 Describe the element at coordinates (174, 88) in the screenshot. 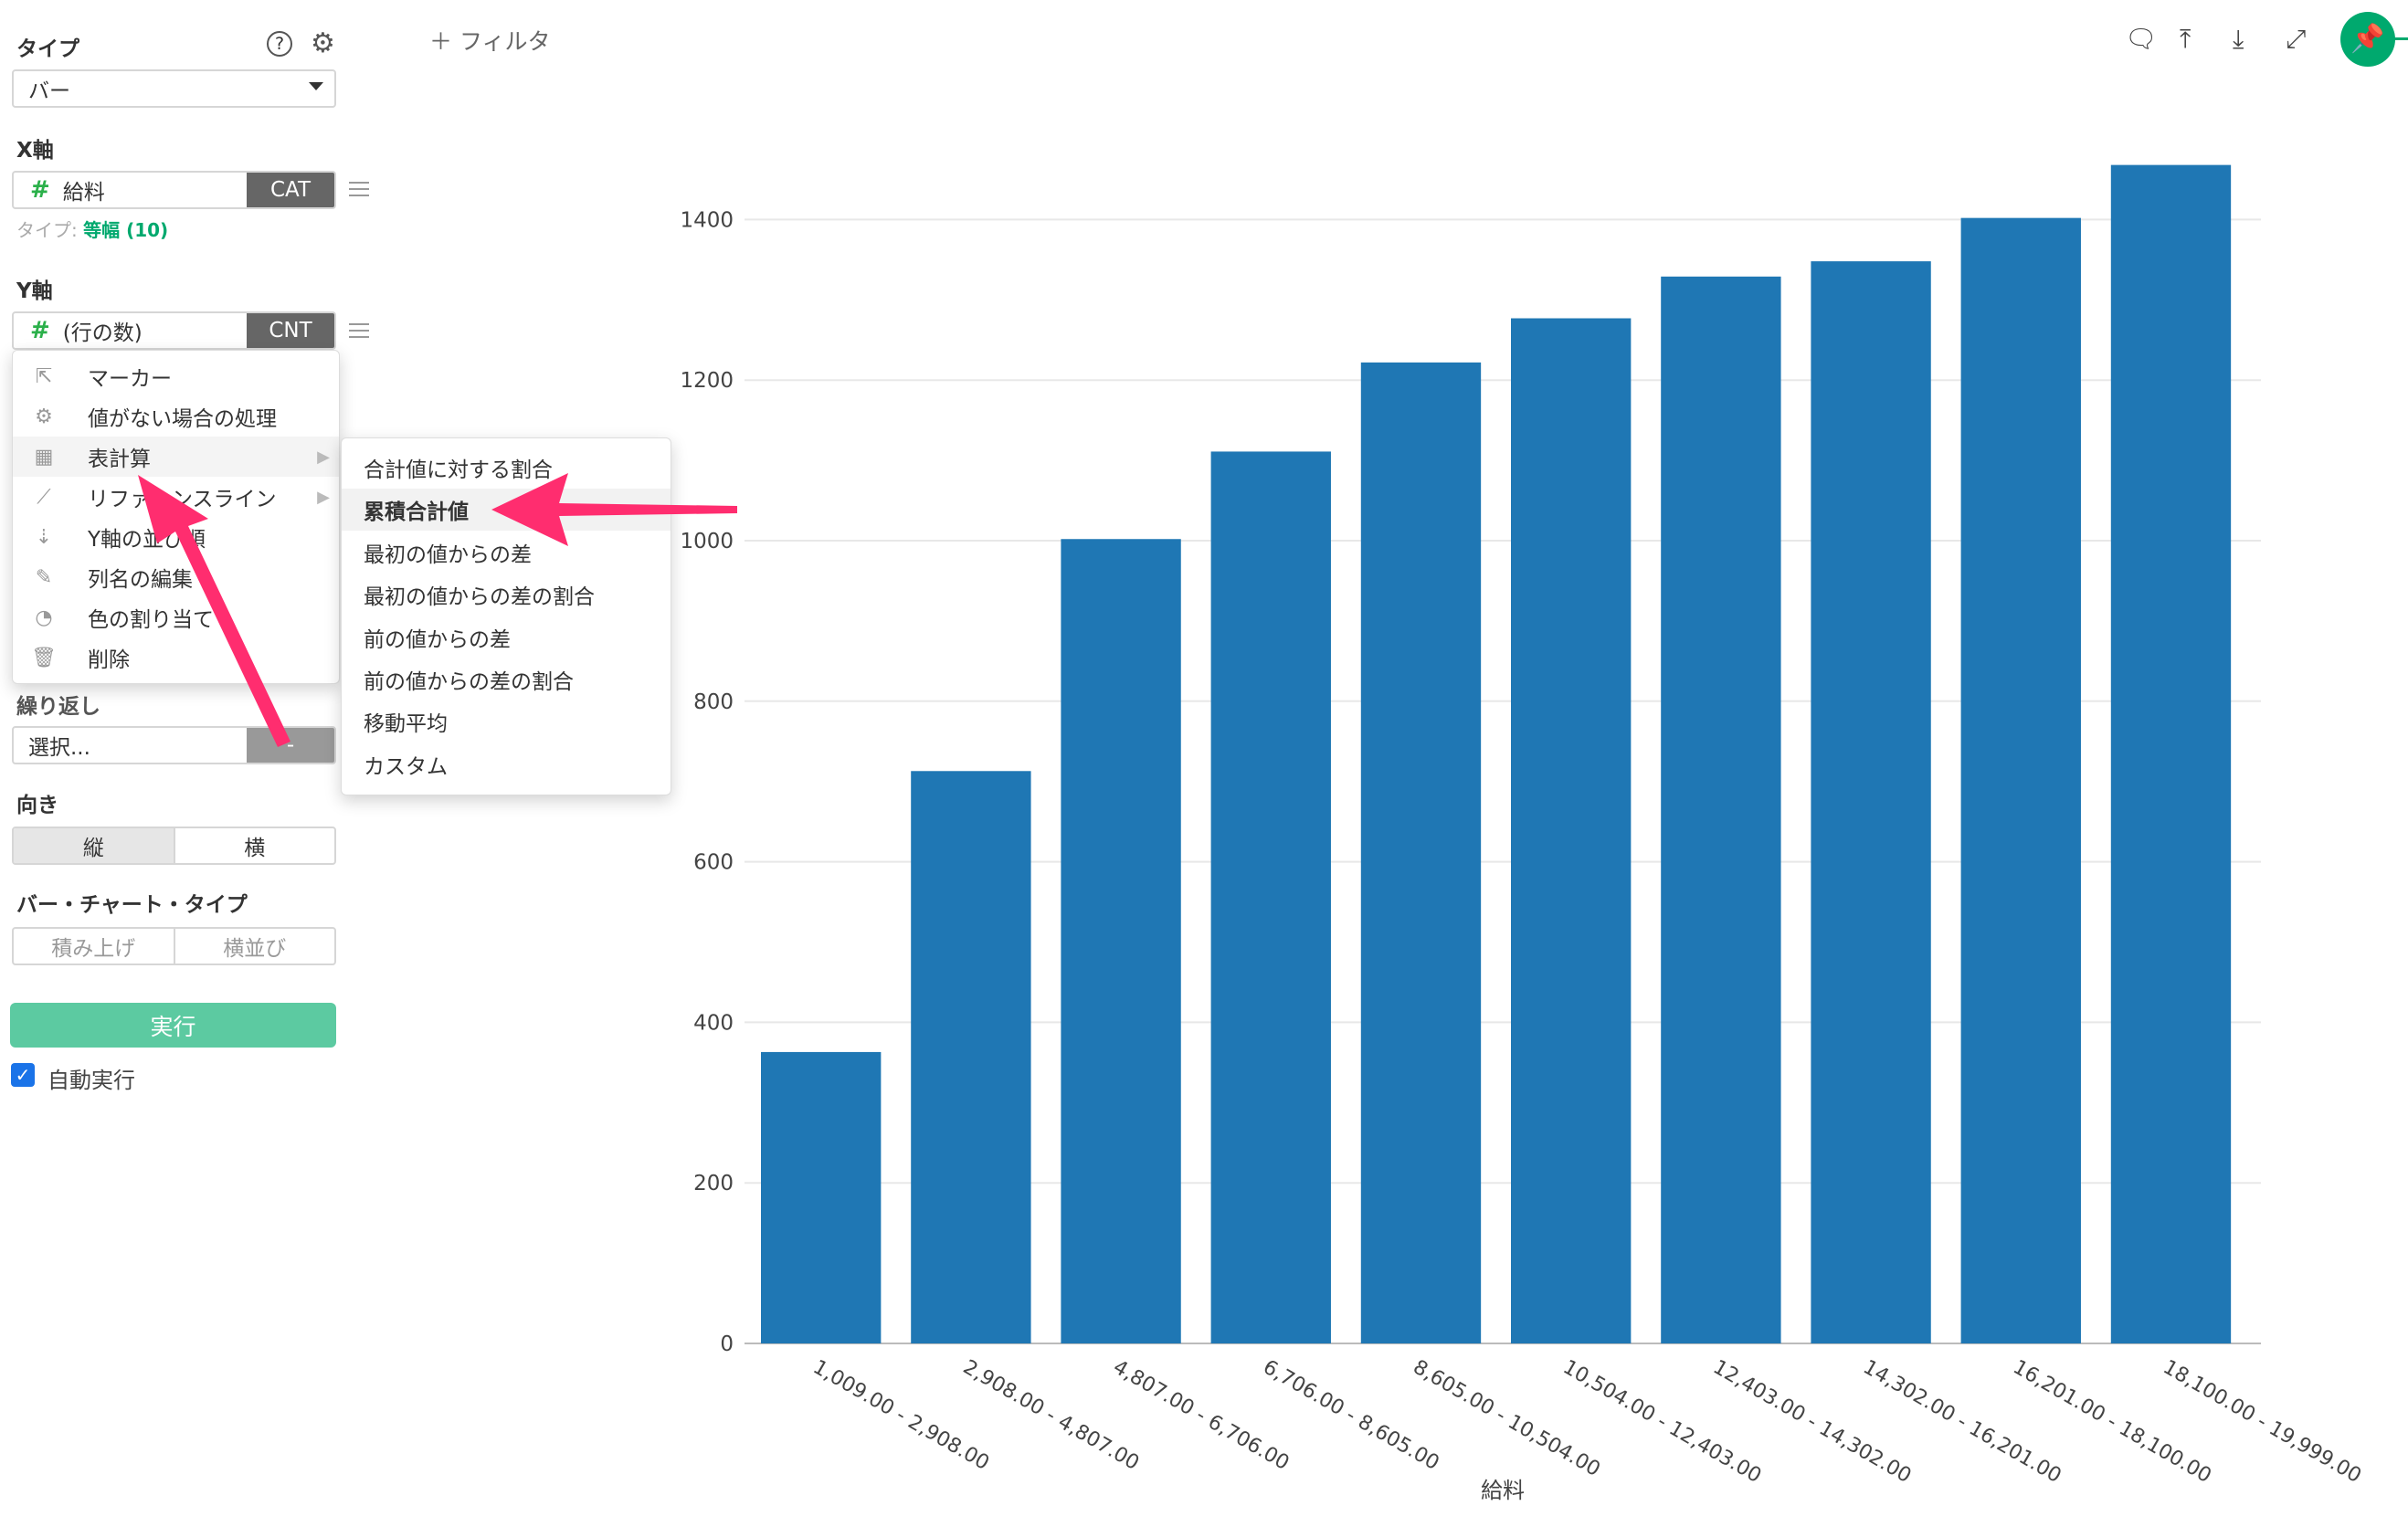

I see `chart-type-select: バー` at that location.